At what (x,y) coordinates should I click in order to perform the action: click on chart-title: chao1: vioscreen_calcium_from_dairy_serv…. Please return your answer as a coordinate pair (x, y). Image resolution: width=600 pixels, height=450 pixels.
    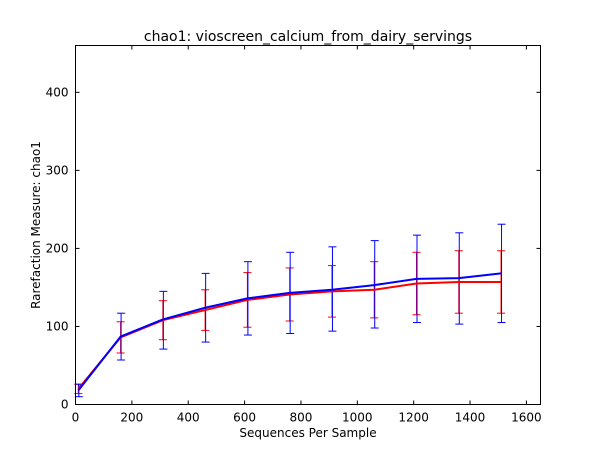
    Looking at the image, I should click on (308, 37).